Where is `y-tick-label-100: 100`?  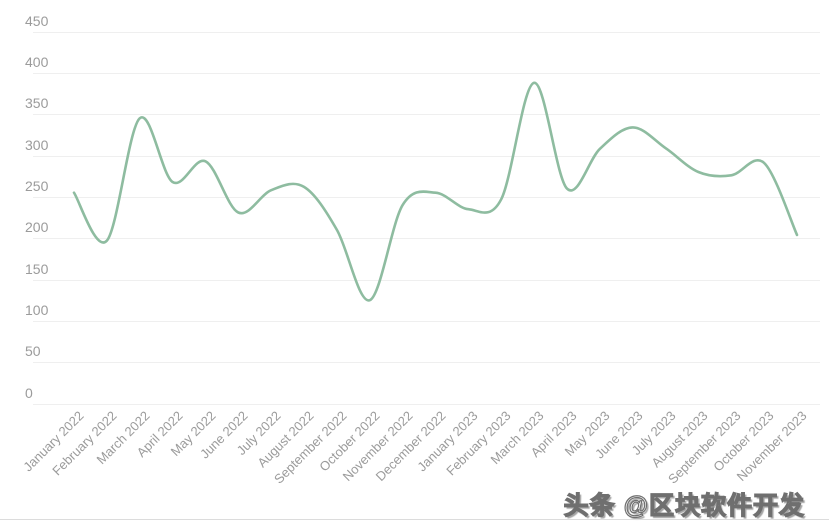
y-tick-label-100: 100 is located at coordinates (37, 309).